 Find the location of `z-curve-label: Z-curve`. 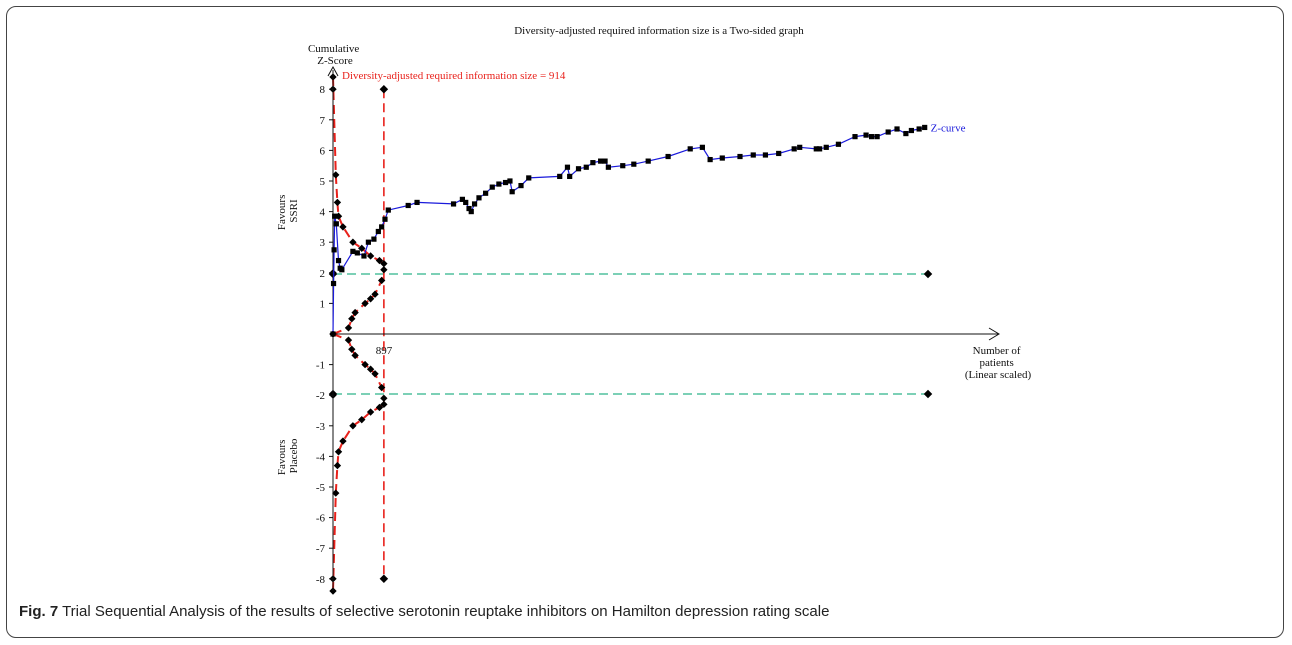

z-curve-label: Z-curve is located at coordinates (948, 128).